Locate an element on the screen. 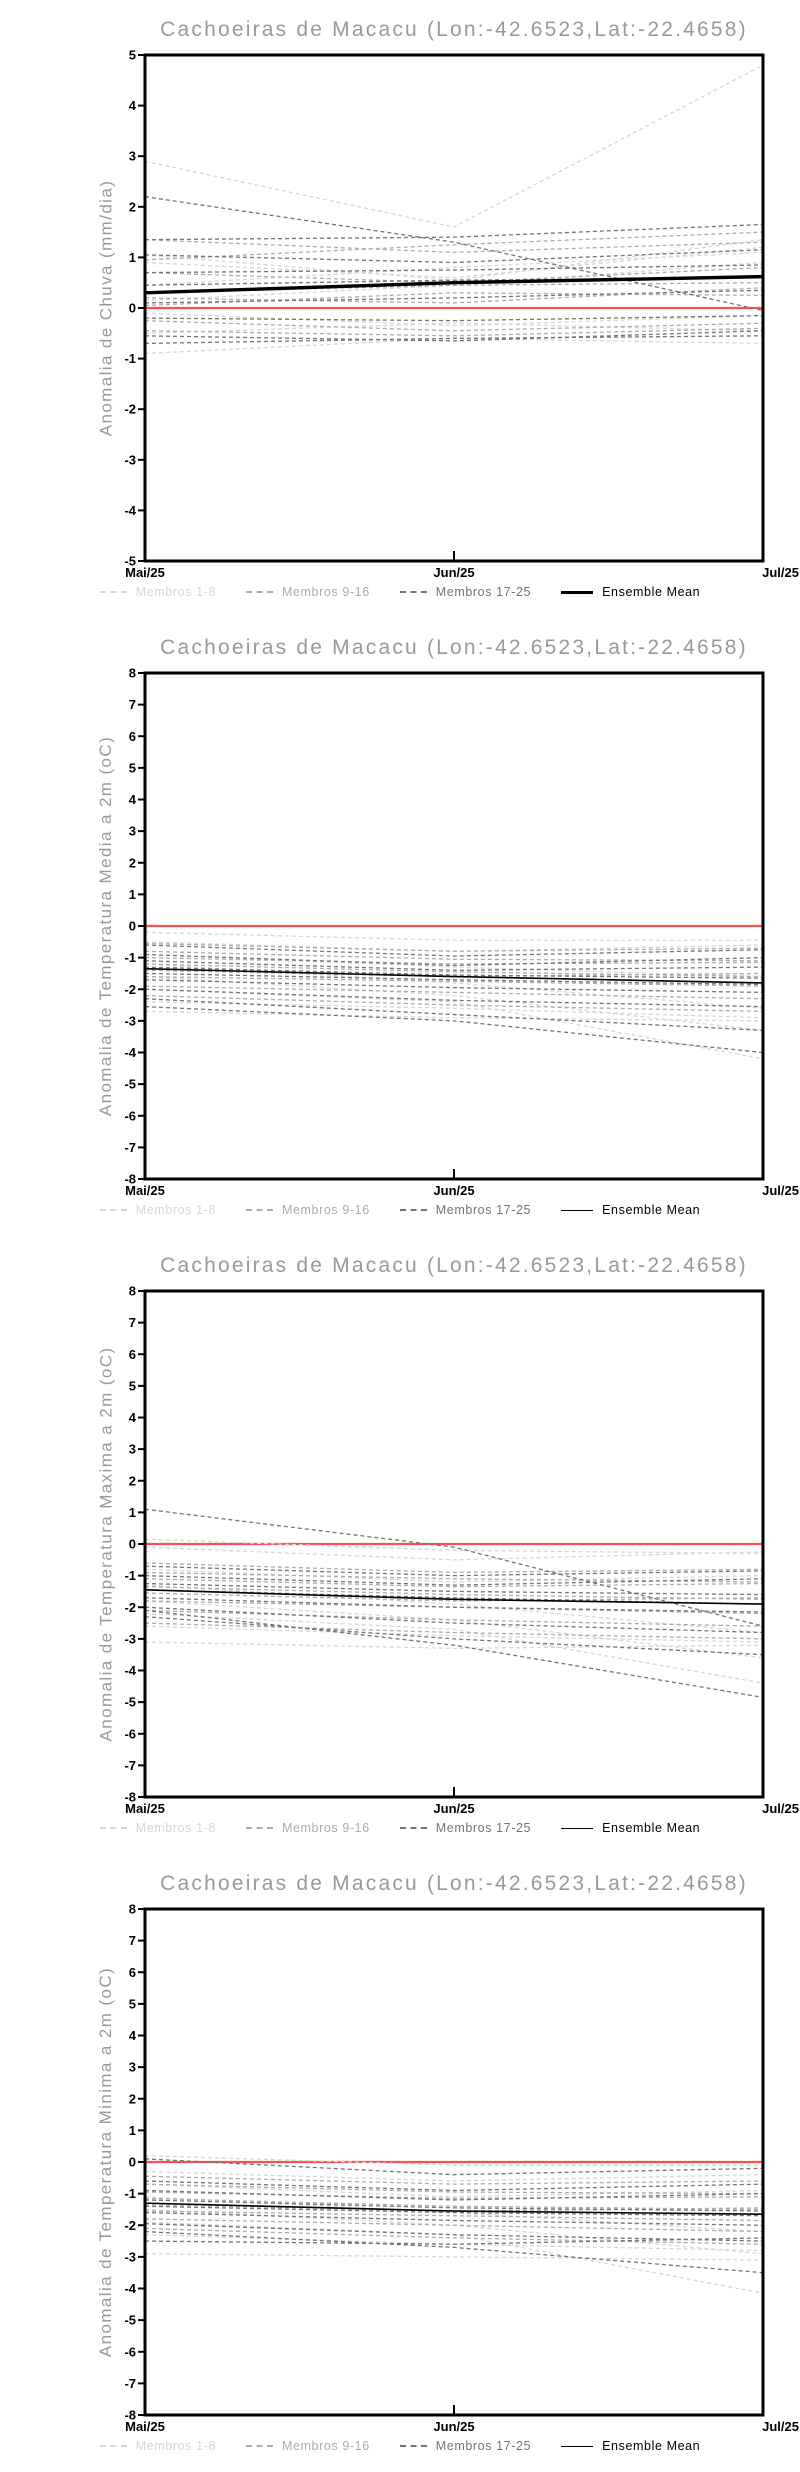 The image size is (800, 2472). legend-label: Ensemble Mean is located at coordinates (651, 592).